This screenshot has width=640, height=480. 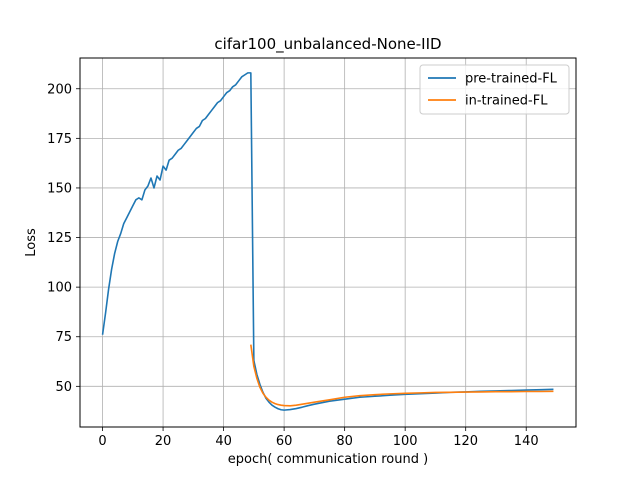 I want to click on x-tick-label: 140, so click(x=526, y=441).